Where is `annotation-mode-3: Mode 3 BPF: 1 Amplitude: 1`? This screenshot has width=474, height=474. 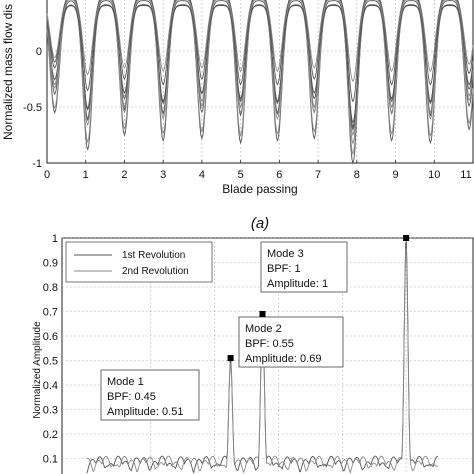
annotation-mode-3: Mode 3 BPF: 1 Amplitude: 1 is located at coordinates (304, 267).